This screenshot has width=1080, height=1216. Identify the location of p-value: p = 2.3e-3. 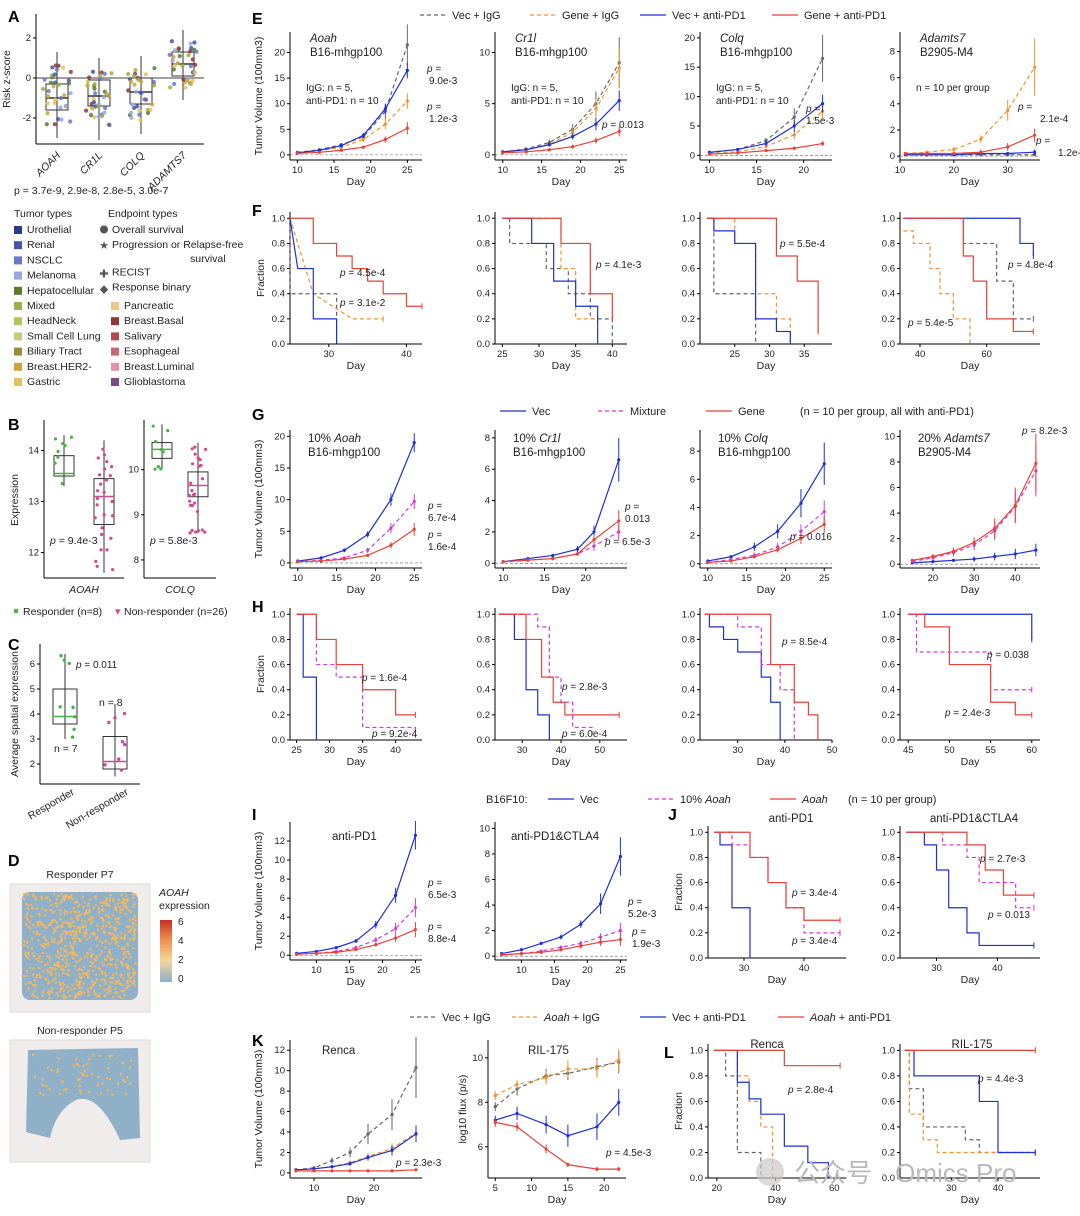
(418, 1163).